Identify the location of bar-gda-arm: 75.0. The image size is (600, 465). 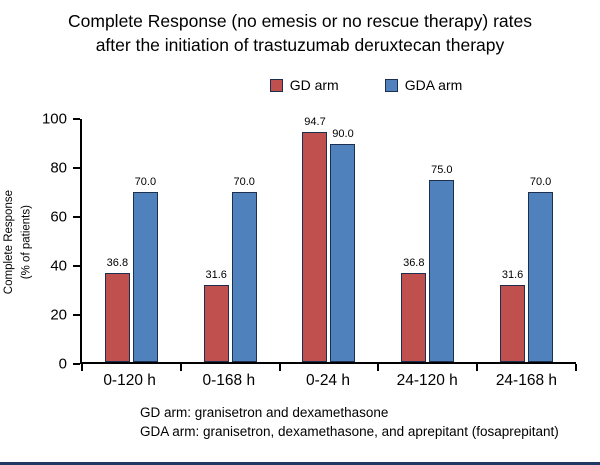
(442, 263).